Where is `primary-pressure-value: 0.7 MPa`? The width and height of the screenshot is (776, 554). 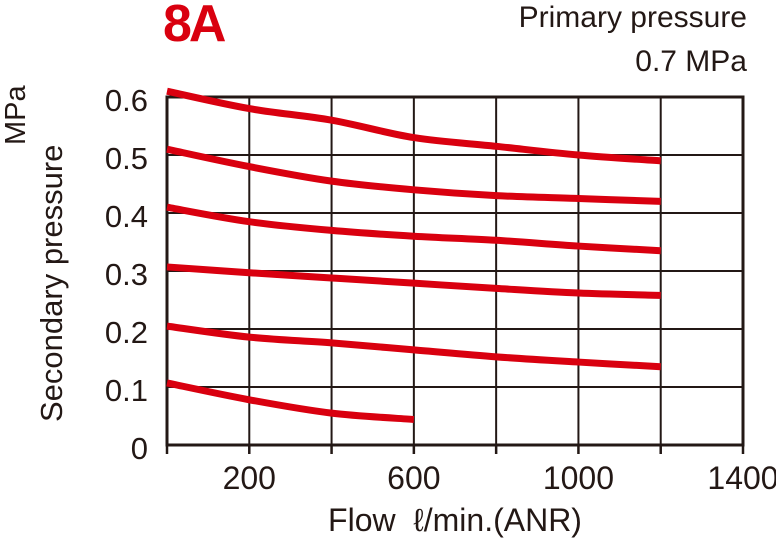 primary-pressure-value: 0.7 MPa is located at coordinates (691, 61).